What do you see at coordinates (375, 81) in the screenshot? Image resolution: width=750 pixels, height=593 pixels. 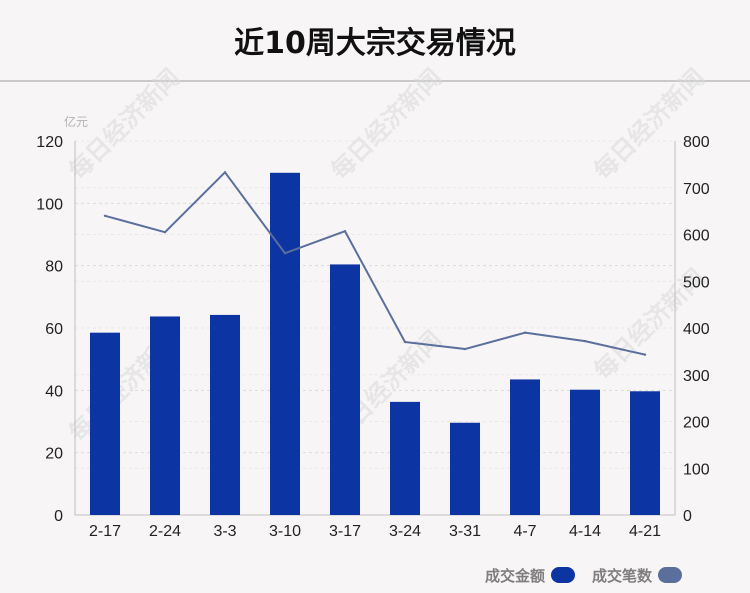 I see `title-divider` at bounding box center [375, 81].